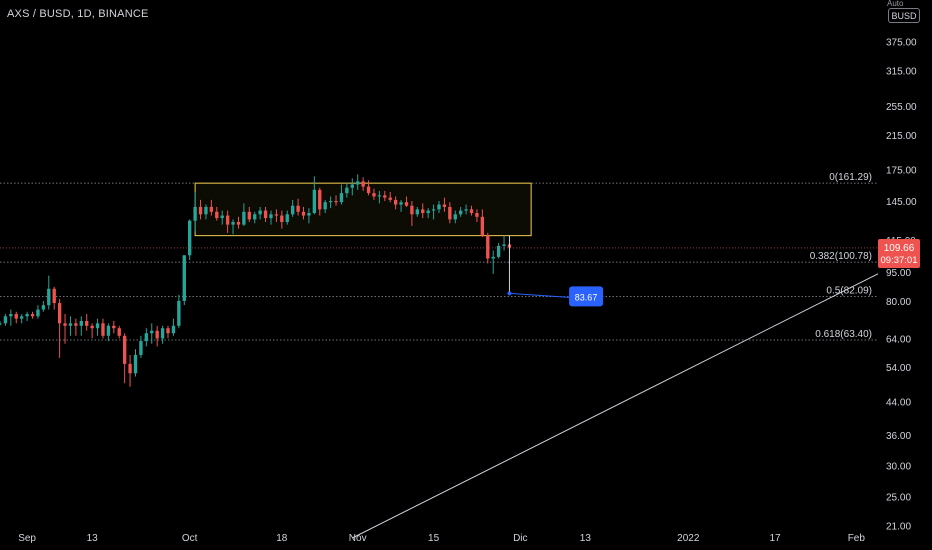  I want to click on fib-level-label: 0.618(63.40), so click(843, 334).